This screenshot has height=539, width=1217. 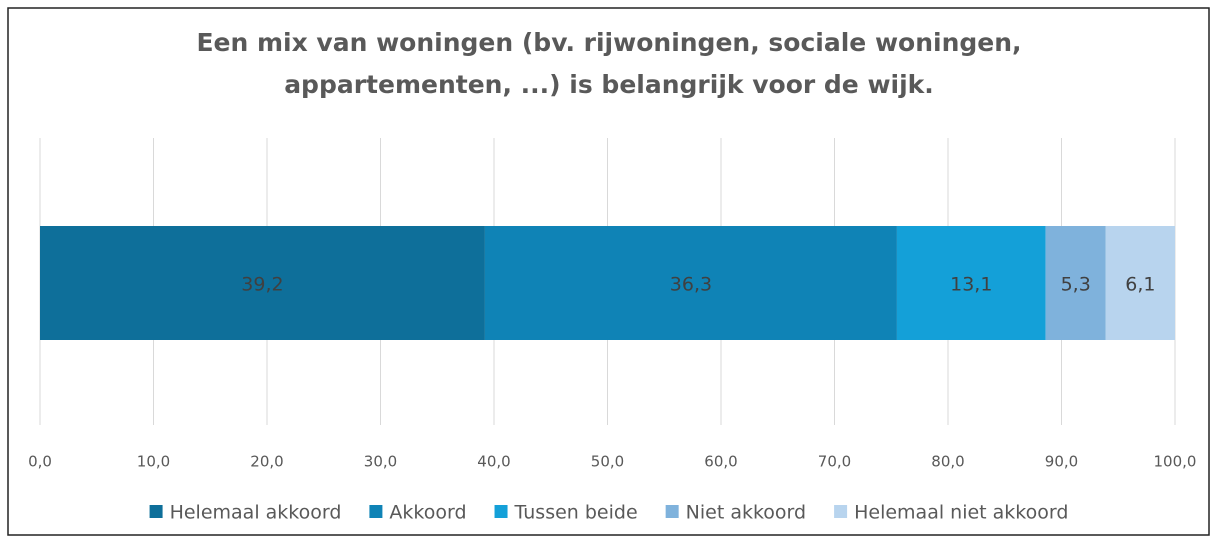 I want to click on legend-label: Helemaal akkoord, so click(x=256, y=513).